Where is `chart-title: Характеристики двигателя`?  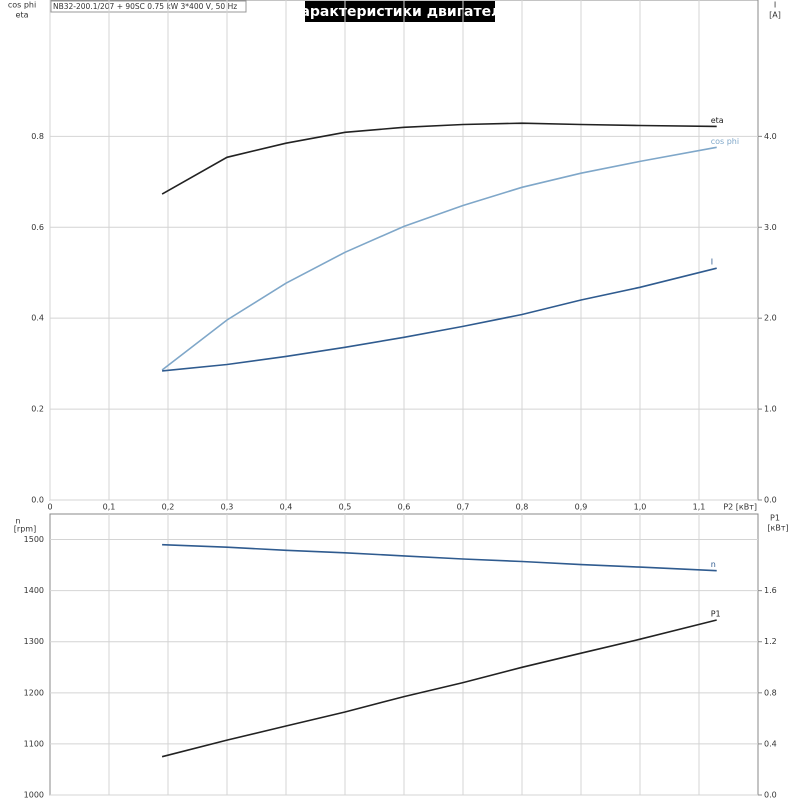
chart-title: Характеристики двигателя is located at coordinates (400, 12).